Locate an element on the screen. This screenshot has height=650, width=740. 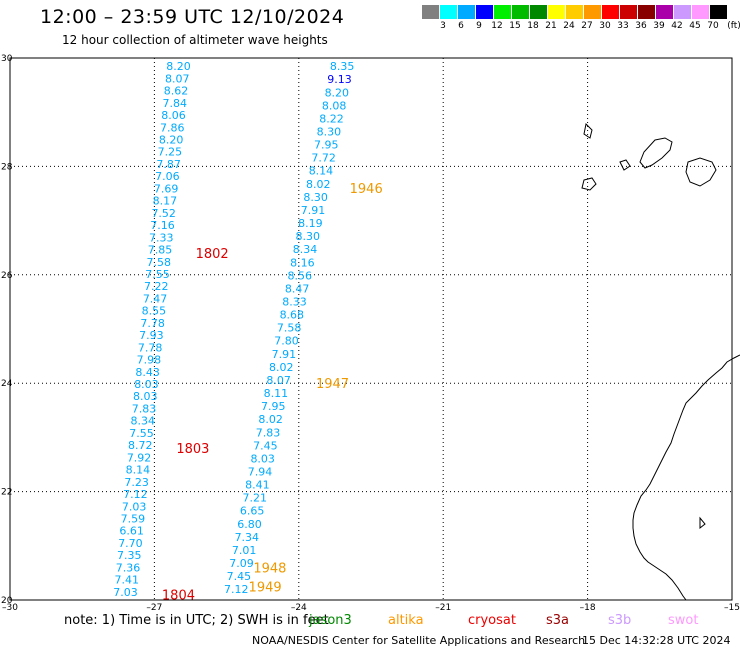
wave-height-value: 8.17 is located at coordinates (165, 201).